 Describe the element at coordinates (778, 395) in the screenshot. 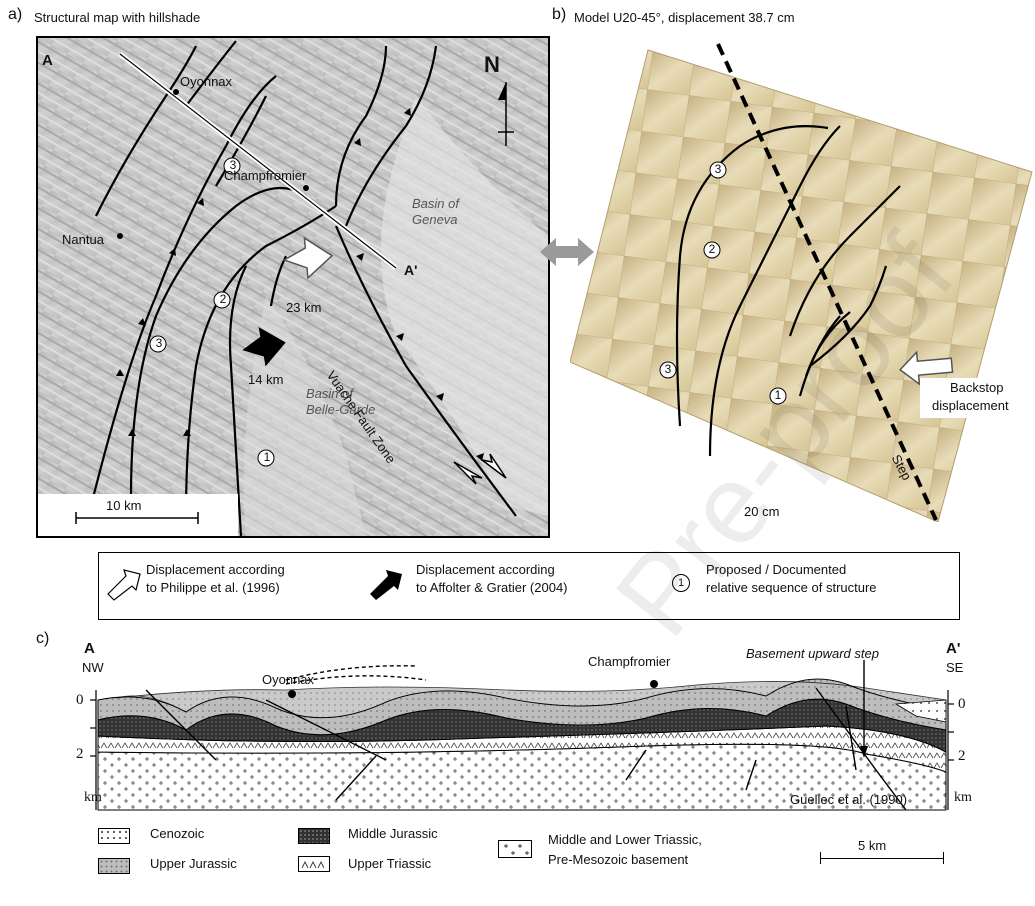

I see `model-num-1: 1` at that location.